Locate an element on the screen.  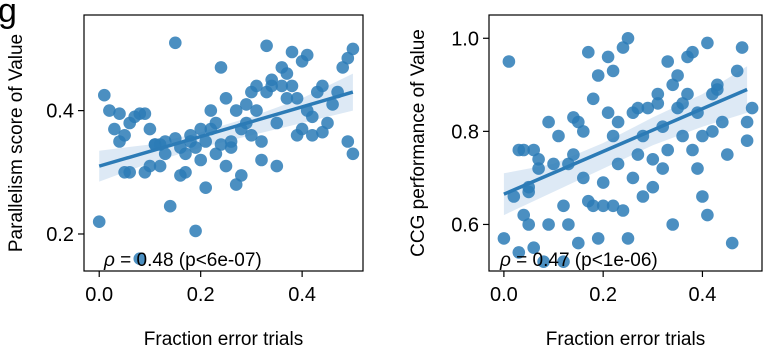
panel-letter: g is located at coordinates (8, 15).